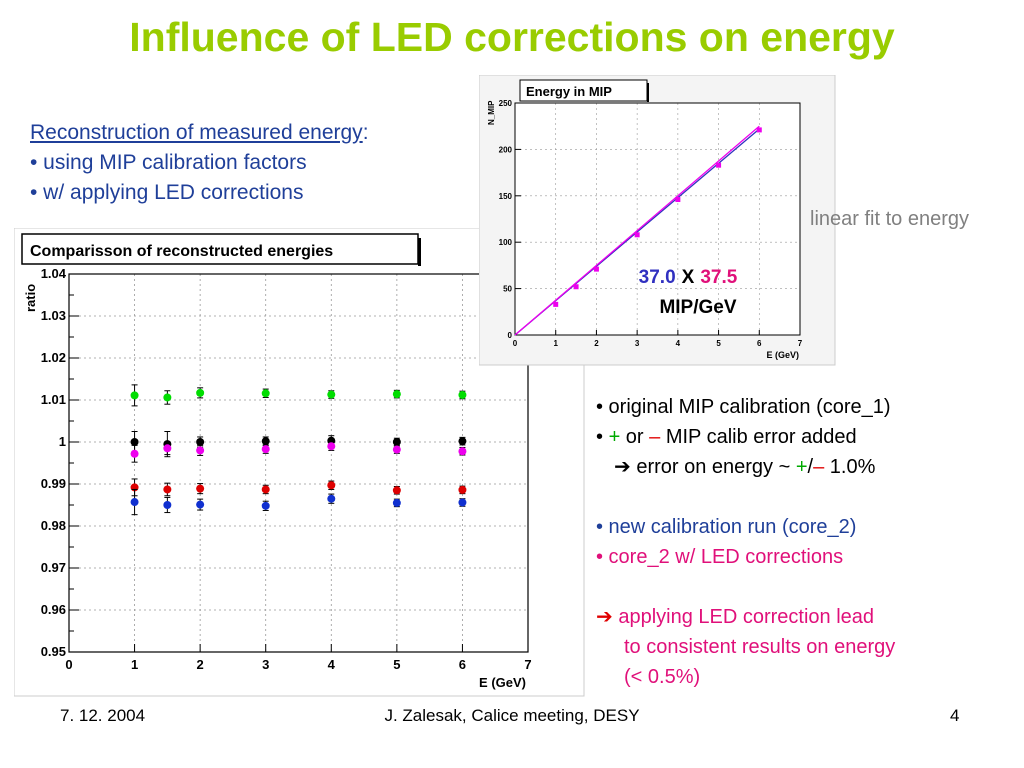 The height and width of the screenshot is (768, 1024). What do you see at coordinates (103, 715) in the screenshot?
I see `footer-date: 7. 12. 2004` at bounding box center [103, 715].